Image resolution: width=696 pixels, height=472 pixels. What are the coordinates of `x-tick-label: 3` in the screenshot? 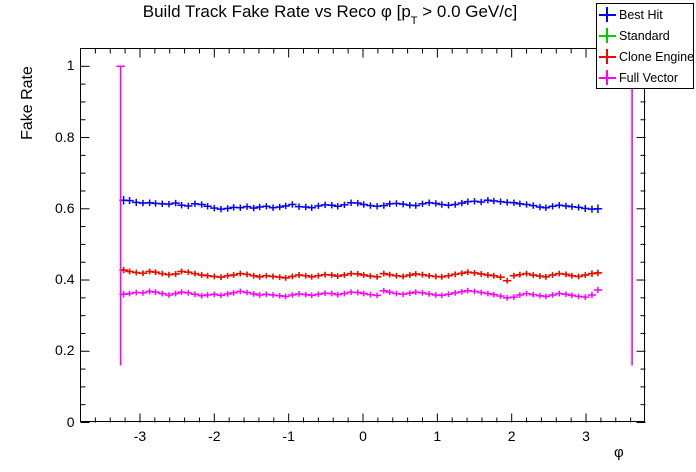 It's located at (586, 435).